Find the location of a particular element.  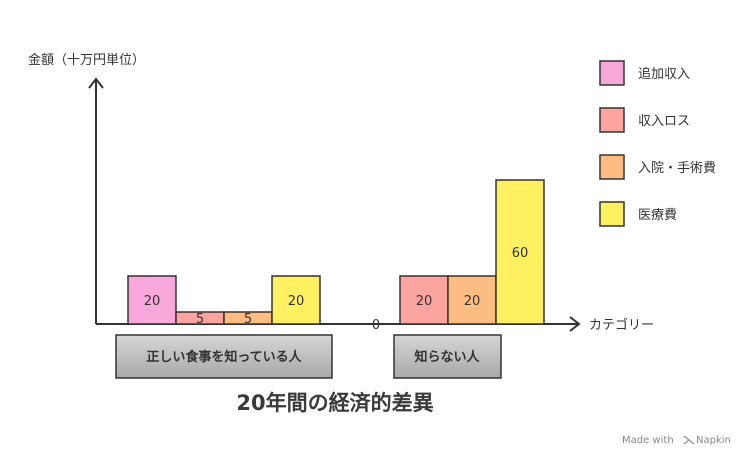

chart-title: 20年間の経済的差異 is located at coordinates (334, 403).